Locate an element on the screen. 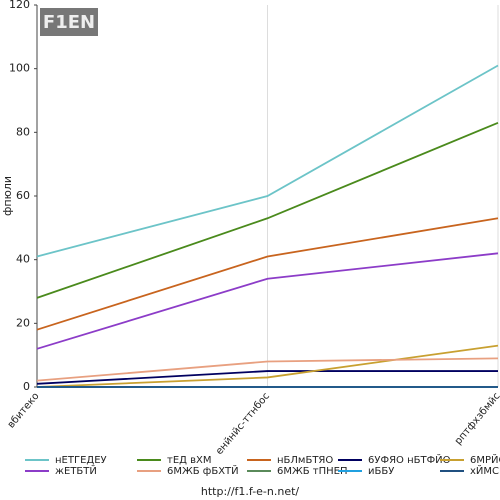  logo-box is located at coordinates (69, 22).